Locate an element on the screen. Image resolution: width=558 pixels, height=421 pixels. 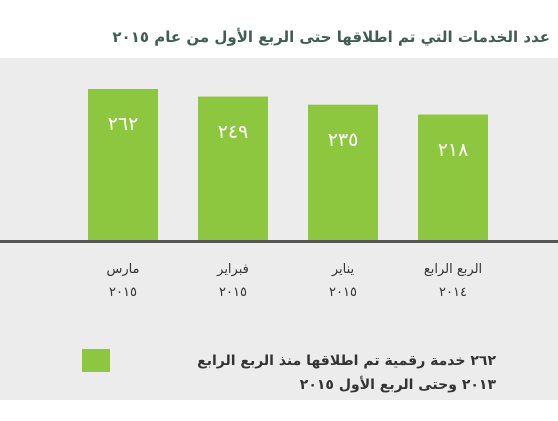
category-label: الربع الرابع ٢٠١٤ is located at coordinates (453, 281).